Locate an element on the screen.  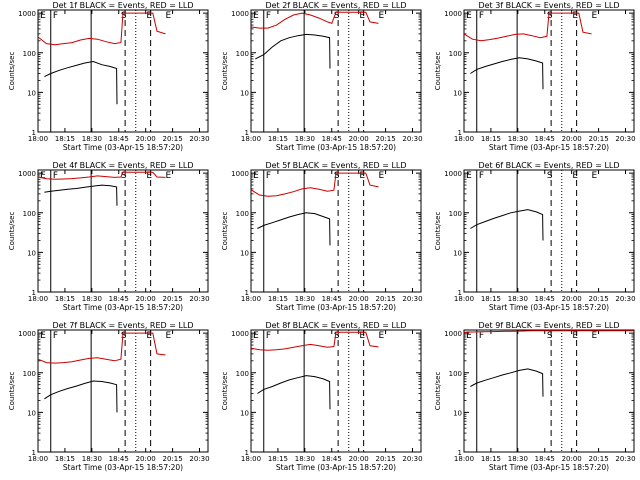
panel-title: Det 4f BLACK = Events, RED = LLD is located at coordinates (122, 165).